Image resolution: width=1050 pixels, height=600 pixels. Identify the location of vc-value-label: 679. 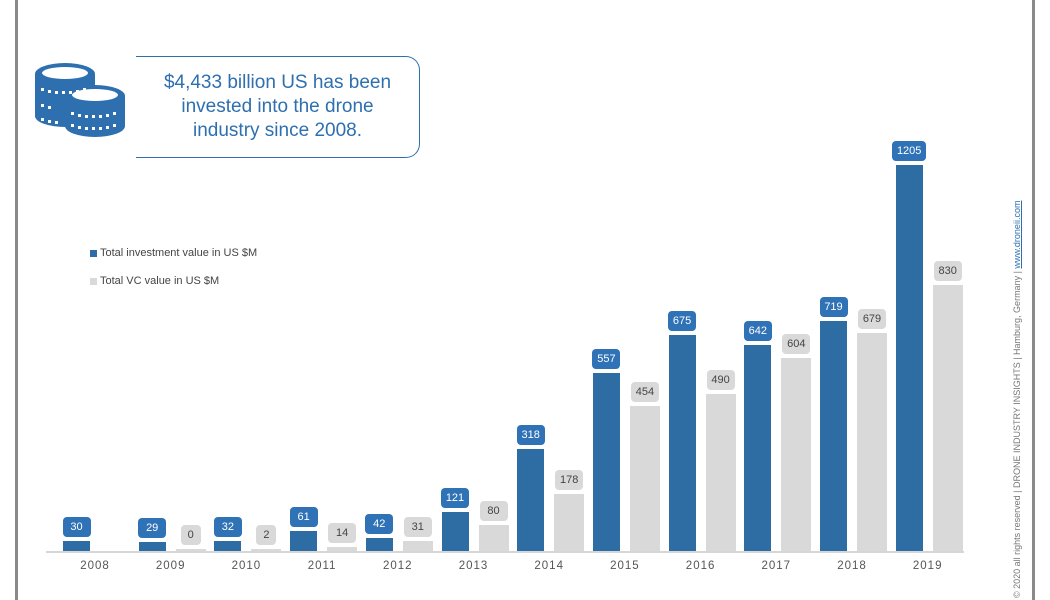
(872, 319).